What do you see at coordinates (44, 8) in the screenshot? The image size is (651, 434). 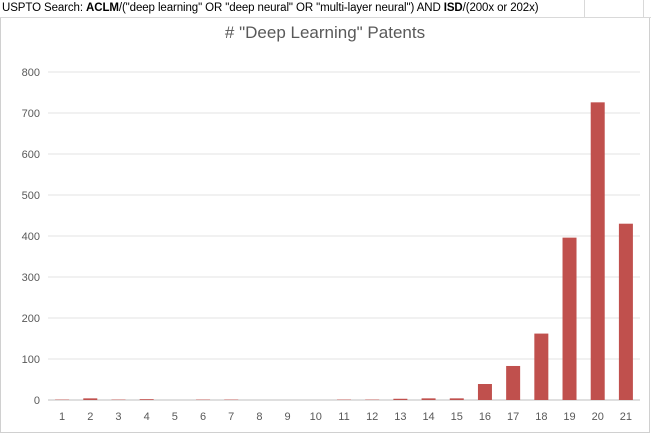 I see `query-prefix: USPTO Search:` at bounding box center [44, 8].